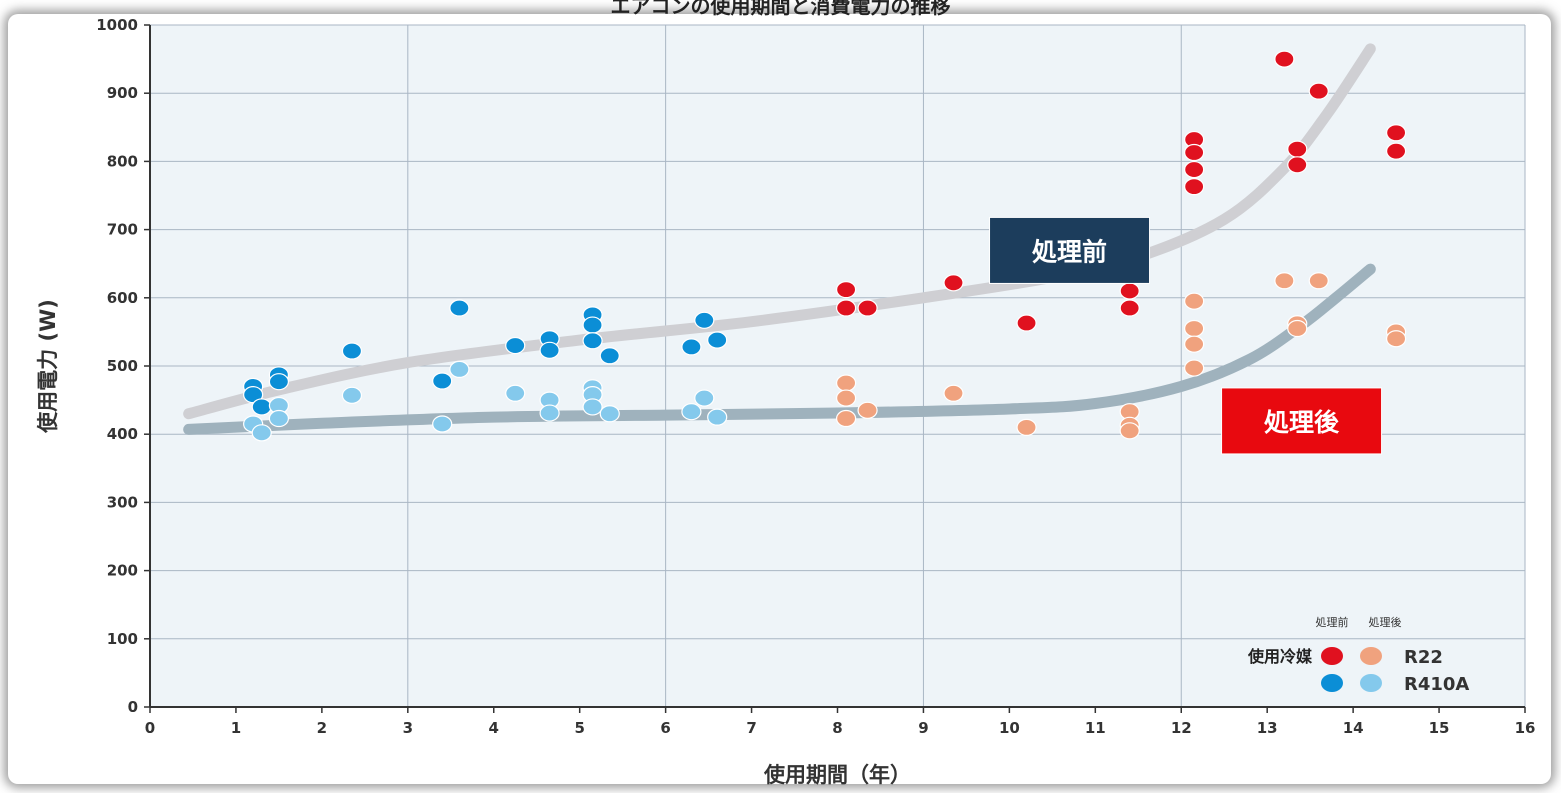  What do you see at coordinates (122, 502) in the screenshot?
I see `y-tick-label: 300` at bounding box center [122, 502].